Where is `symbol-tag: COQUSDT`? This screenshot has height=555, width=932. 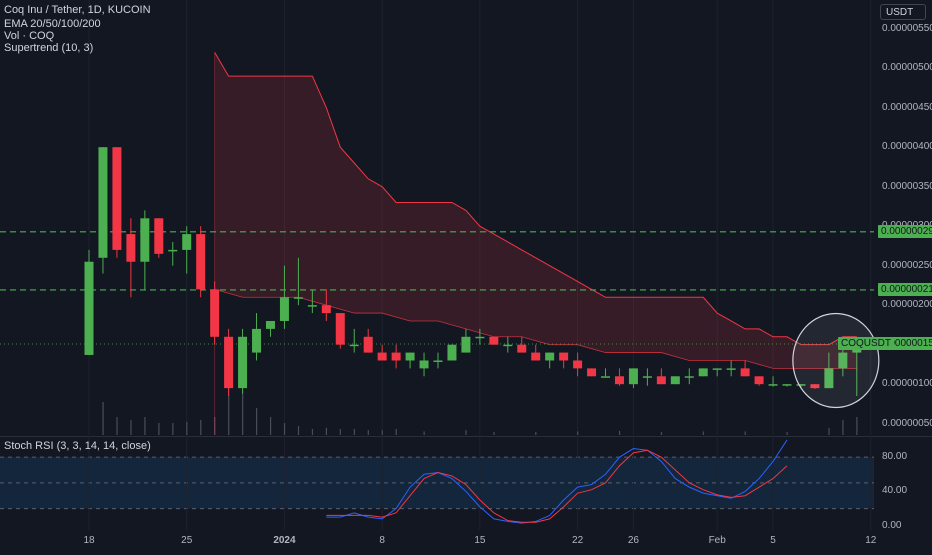 symbol-tag: COQUSDT is located at coordinates (866, 343).